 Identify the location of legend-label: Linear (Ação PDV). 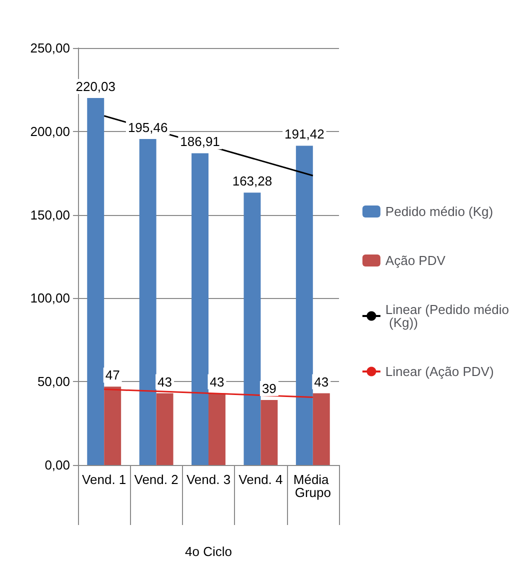
(439, 371).